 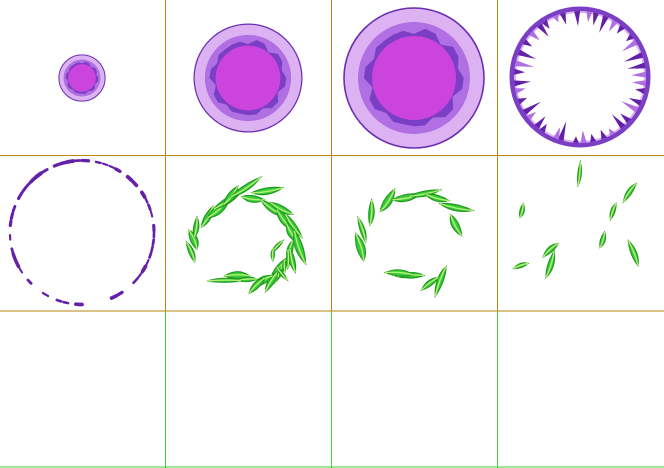 I want to click on ring-highlight, so click(x=580, y=77).